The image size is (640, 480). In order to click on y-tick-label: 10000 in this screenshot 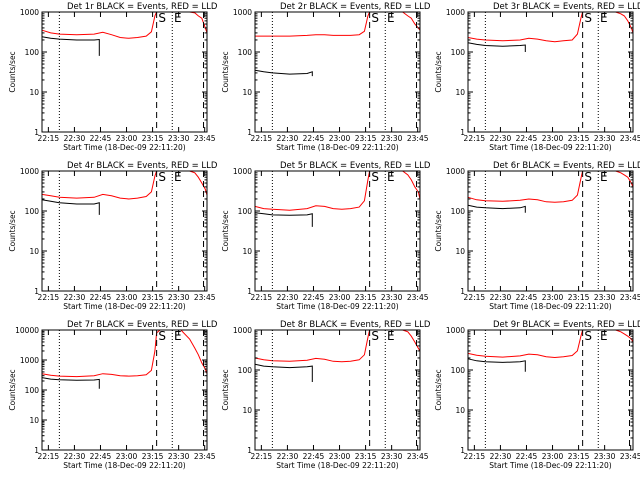, I will do `click(27, 330)`.